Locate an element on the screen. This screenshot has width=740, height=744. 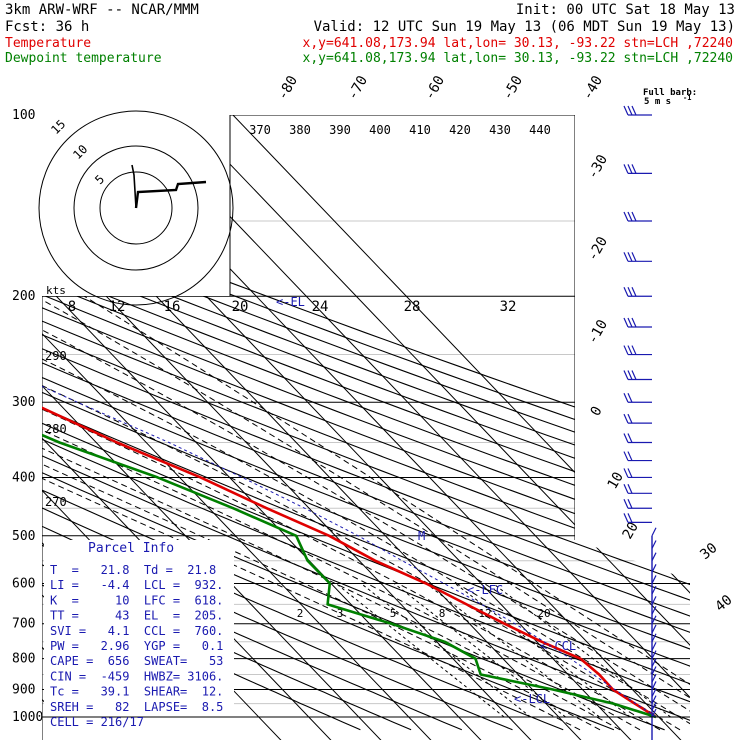
forecast-hour: Fcst: 36 h is located at coordinates (47, 27).